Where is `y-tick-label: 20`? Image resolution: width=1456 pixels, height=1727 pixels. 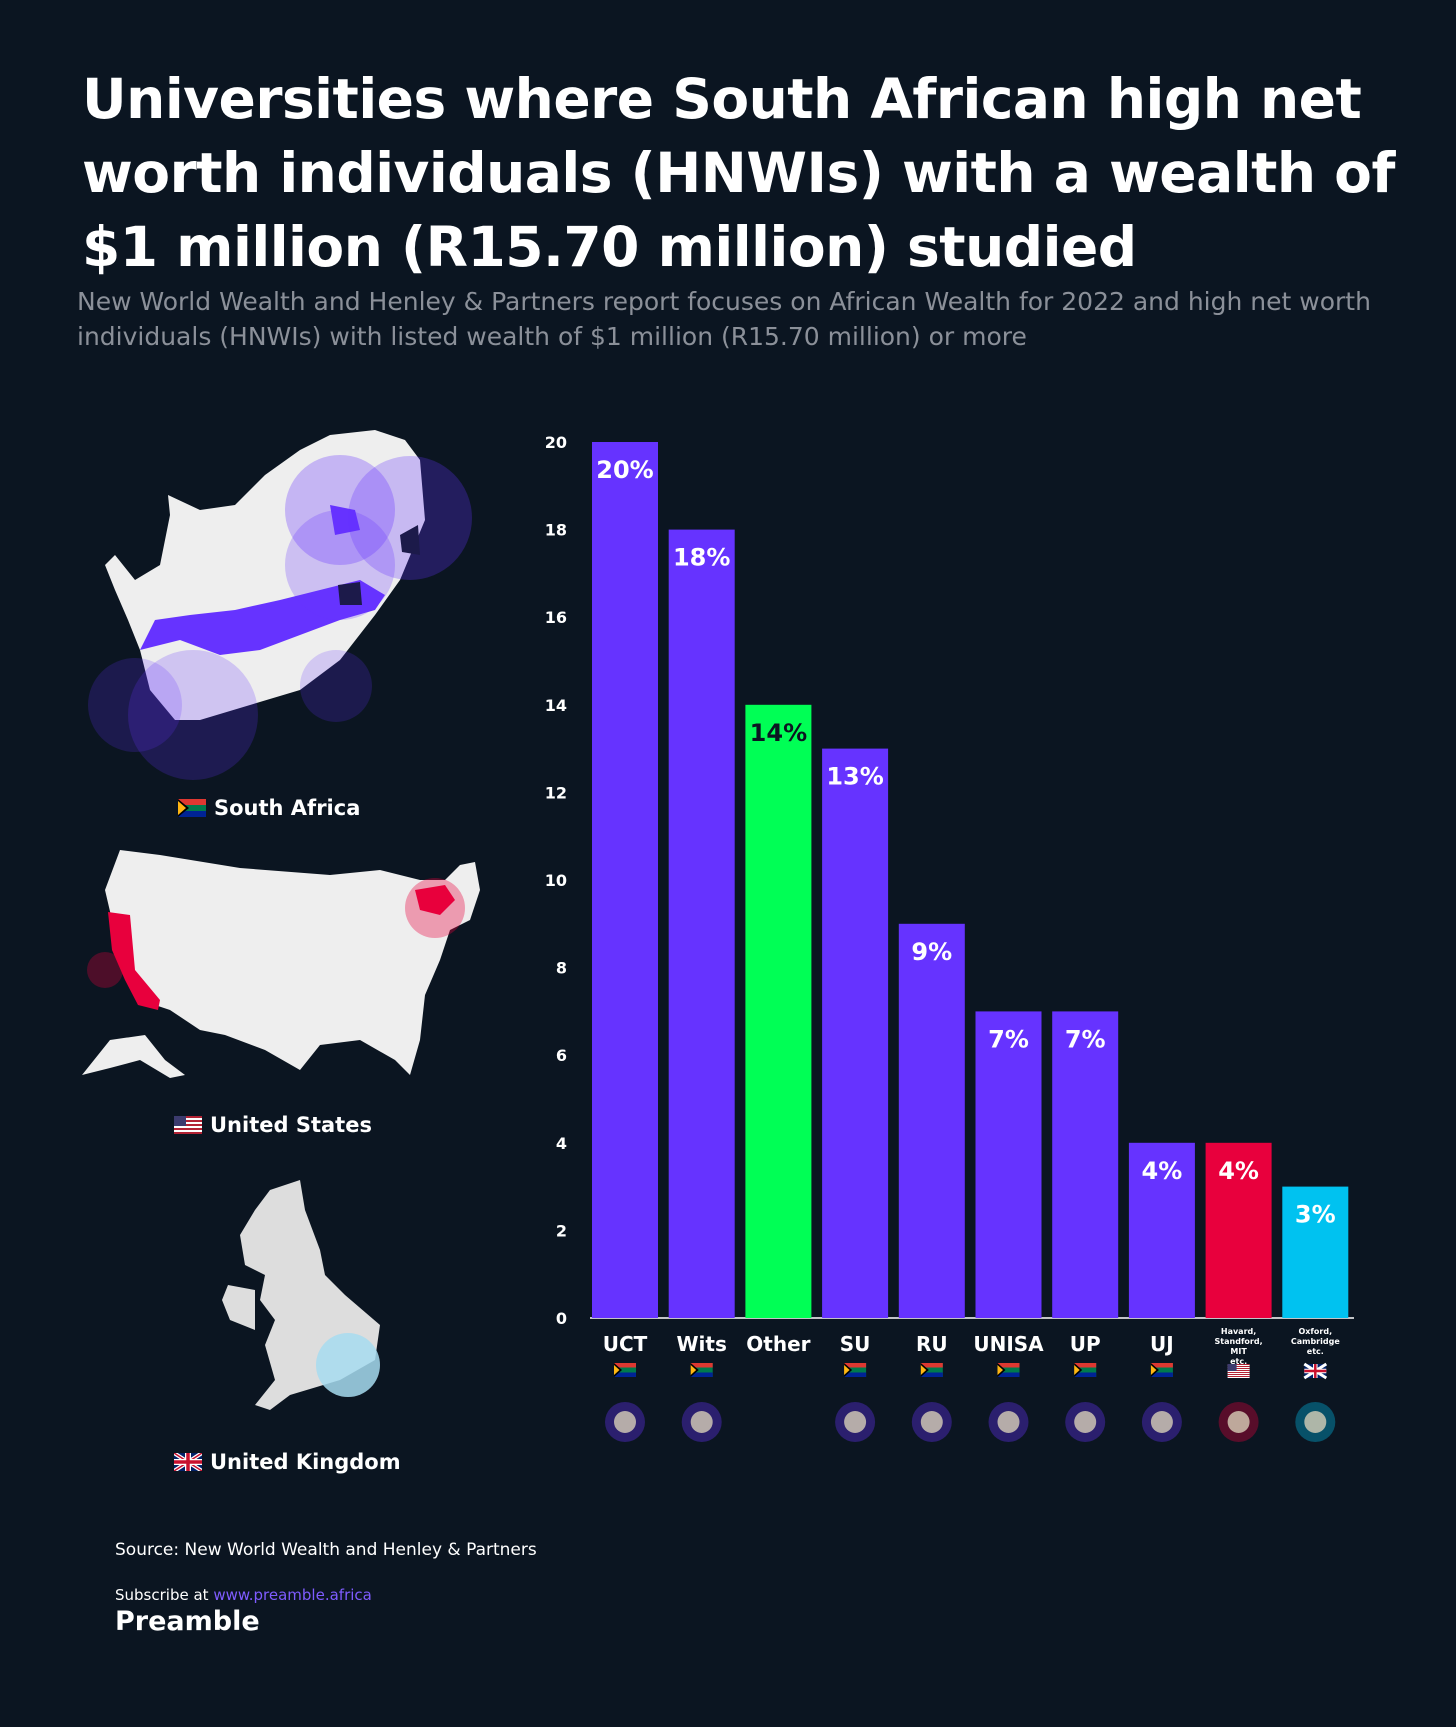 y-tick-label: 20 is located at coordinates (556, 442).